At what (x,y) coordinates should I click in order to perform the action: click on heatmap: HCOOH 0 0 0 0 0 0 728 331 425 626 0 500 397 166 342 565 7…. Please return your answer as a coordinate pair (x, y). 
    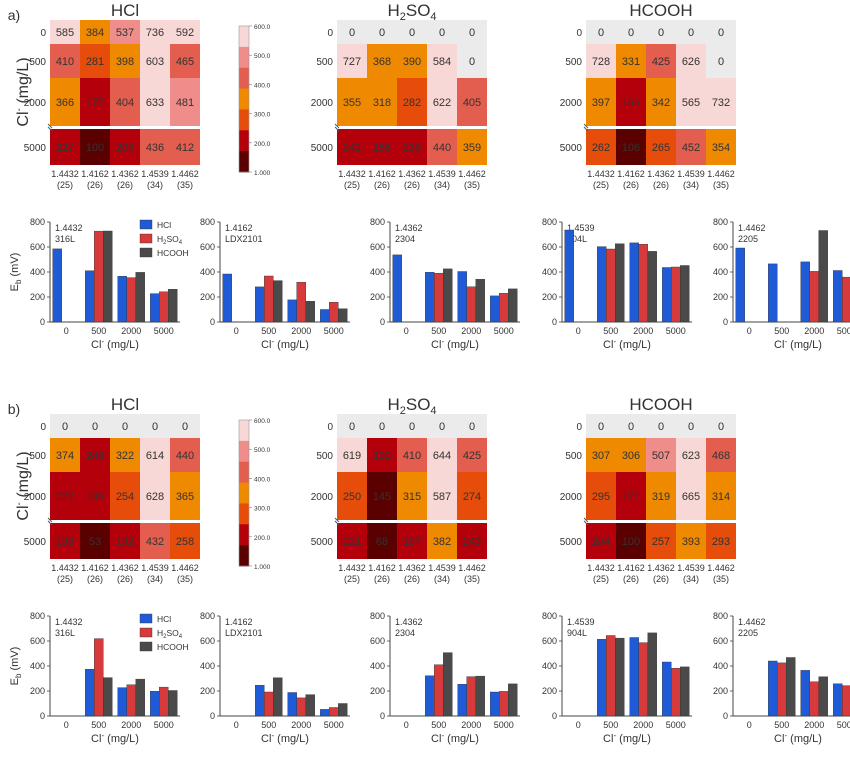
    Looking at the image, I should click on (648, 95).